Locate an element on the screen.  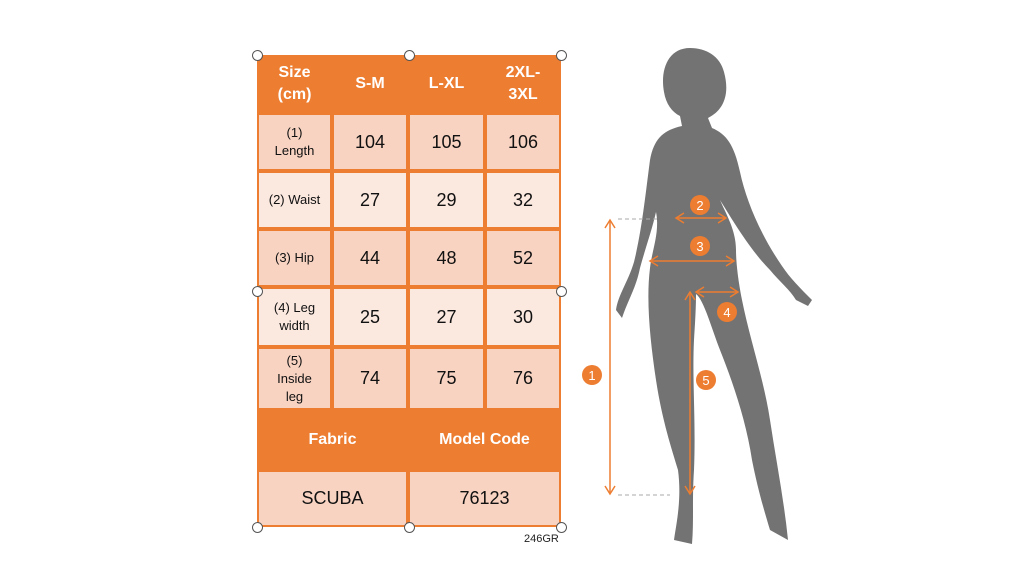
marker-label: 5 is located at coordinates (705, 380).